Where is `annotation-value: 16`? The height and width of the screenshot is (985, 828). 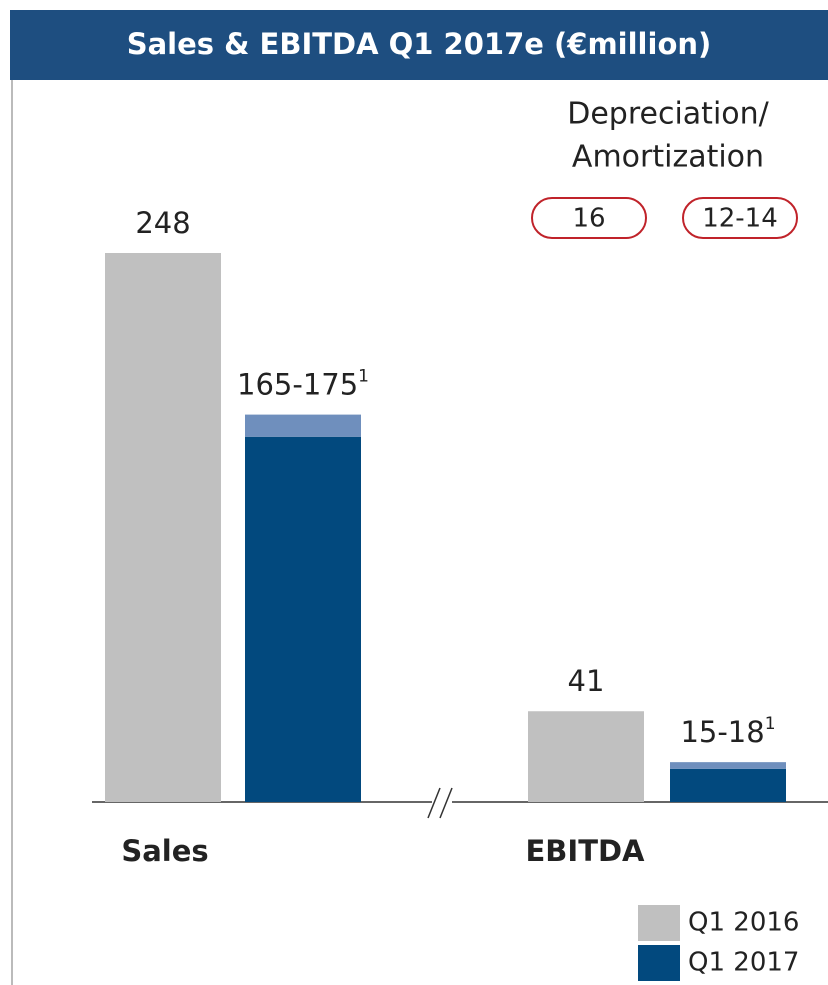
annotation-value: 16 is located at coordinates (588, 219).